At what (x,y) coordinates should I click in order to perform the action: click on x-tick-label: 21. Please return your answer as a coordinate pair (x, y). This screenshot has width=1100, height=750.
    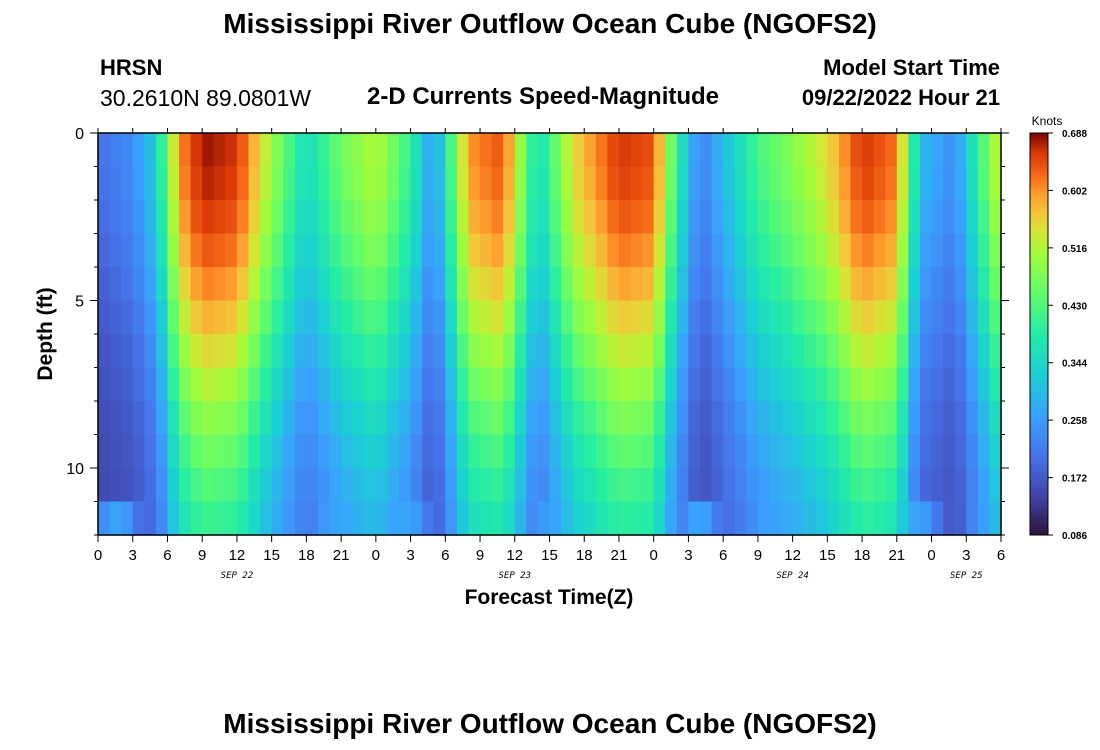
    Looking at the image, I should click on (896, 555).